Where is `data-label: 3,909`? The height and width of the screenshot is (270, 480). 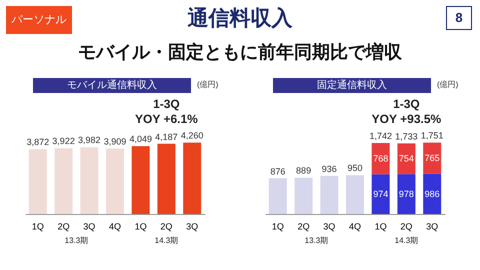 data-label: 3,909 is located at coordinates (115, 141).